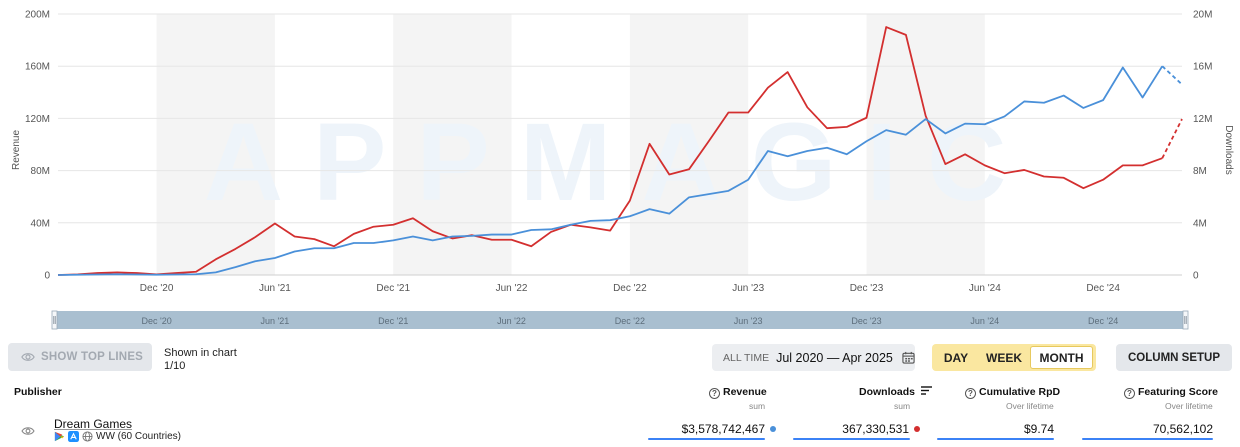 This screenshot has width=1240, height=447. Describe the element at coordinates (37, 15) in the screenshot. I see `y-left-tick-label: 200M` at that location.